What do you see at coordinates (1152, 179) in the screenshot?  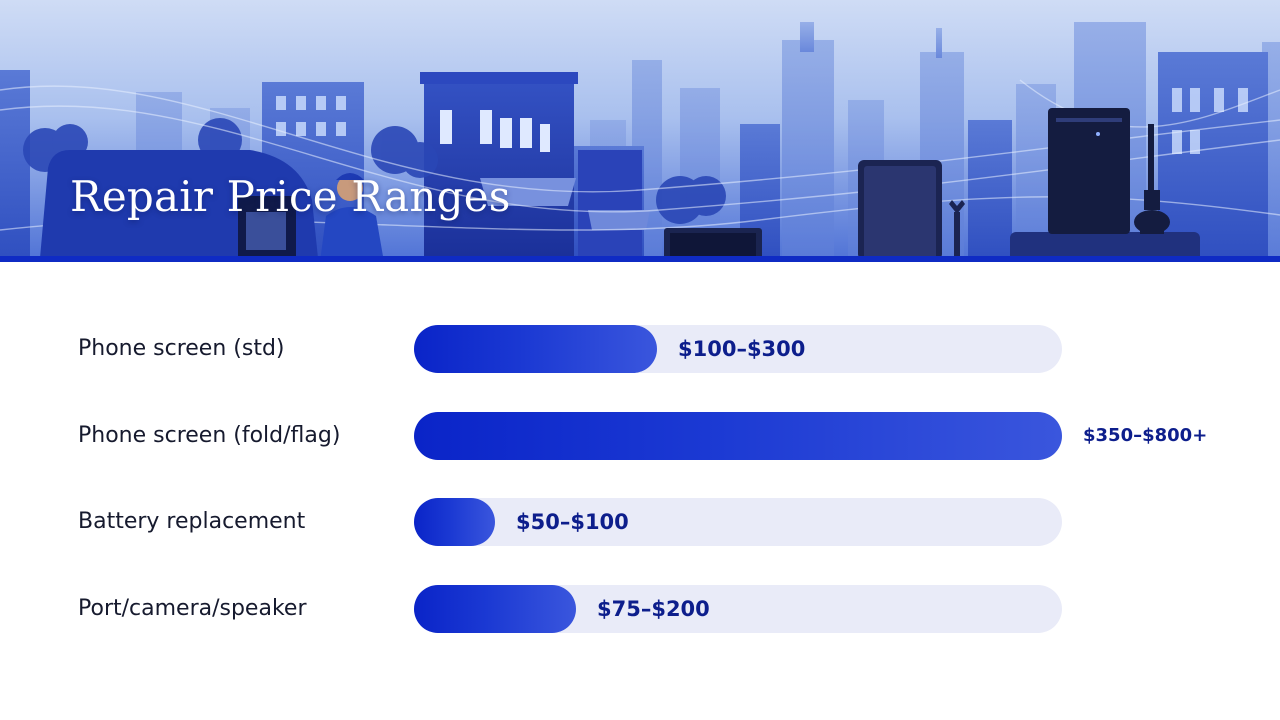 I see `vacuum-icon` at bounding box center [1152, 179].